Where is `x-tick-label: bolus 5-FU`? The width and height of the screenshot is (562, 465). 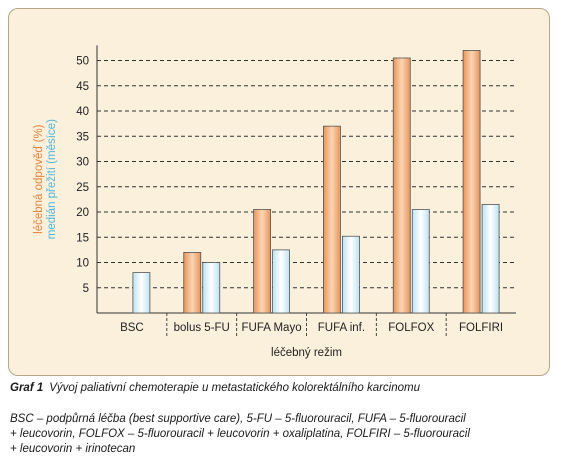
x-tick-label: bolus 5-FU is located at coordinates (202, 328).